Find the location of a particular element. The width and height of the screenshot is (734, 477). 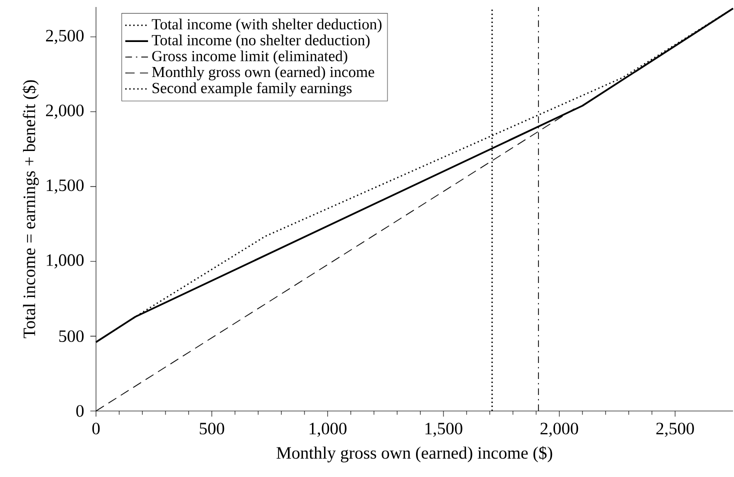

y-tick-label: 0 is located at coordinates (80, 411).